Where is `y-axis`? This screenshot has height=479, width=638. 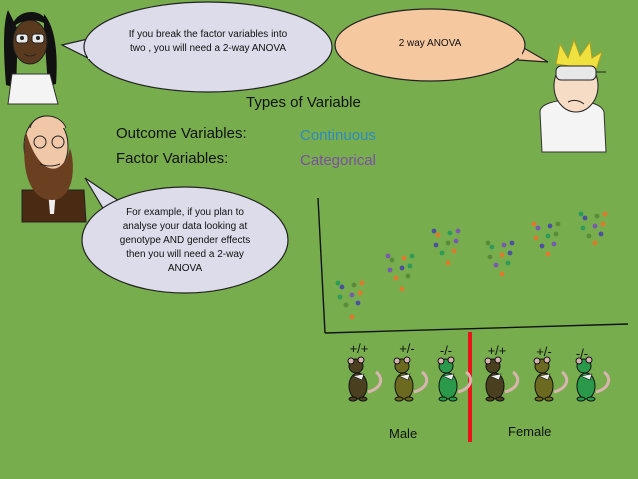
y-axis is located at coordinates (321, 265).